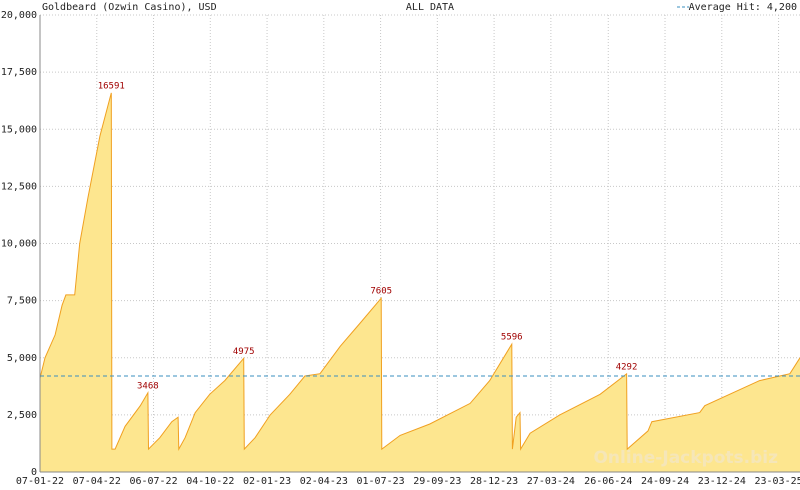 Image resolution: width=800 pixels, height=490 pixels. What do you see at coordinates (19, 72) in the screenshot?
I see `y-tick-label: 17,500` at bounding box center [19, 72].